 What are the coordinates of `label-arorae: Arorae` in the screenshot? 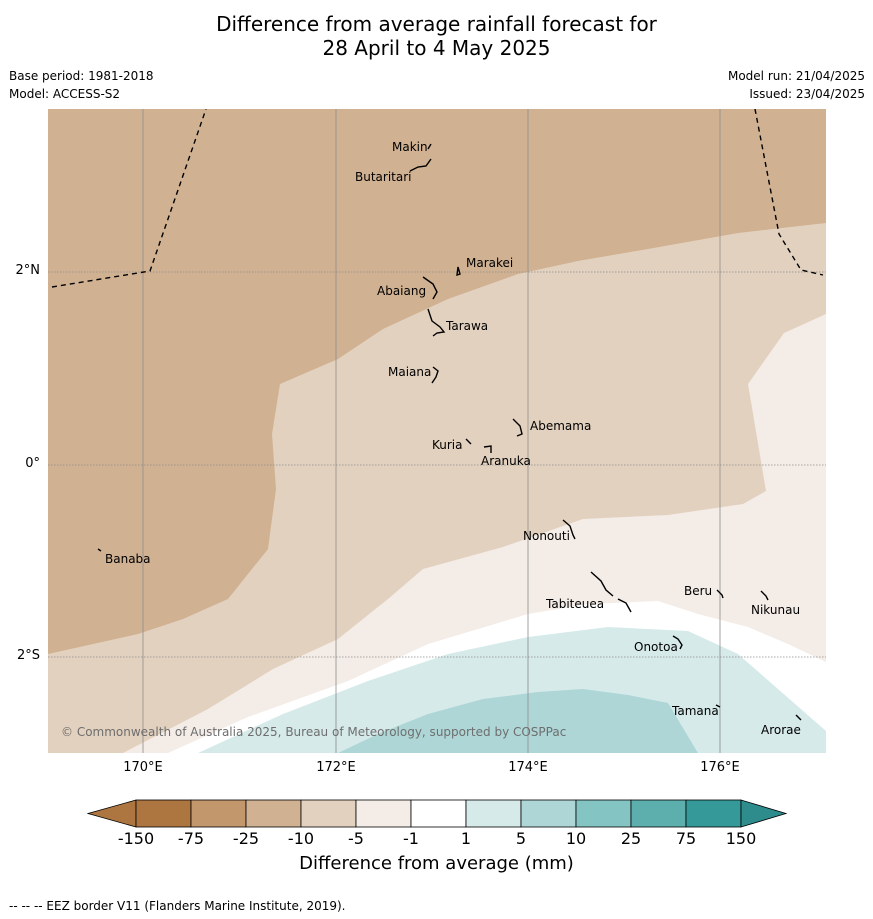 It's located at (781, 730).